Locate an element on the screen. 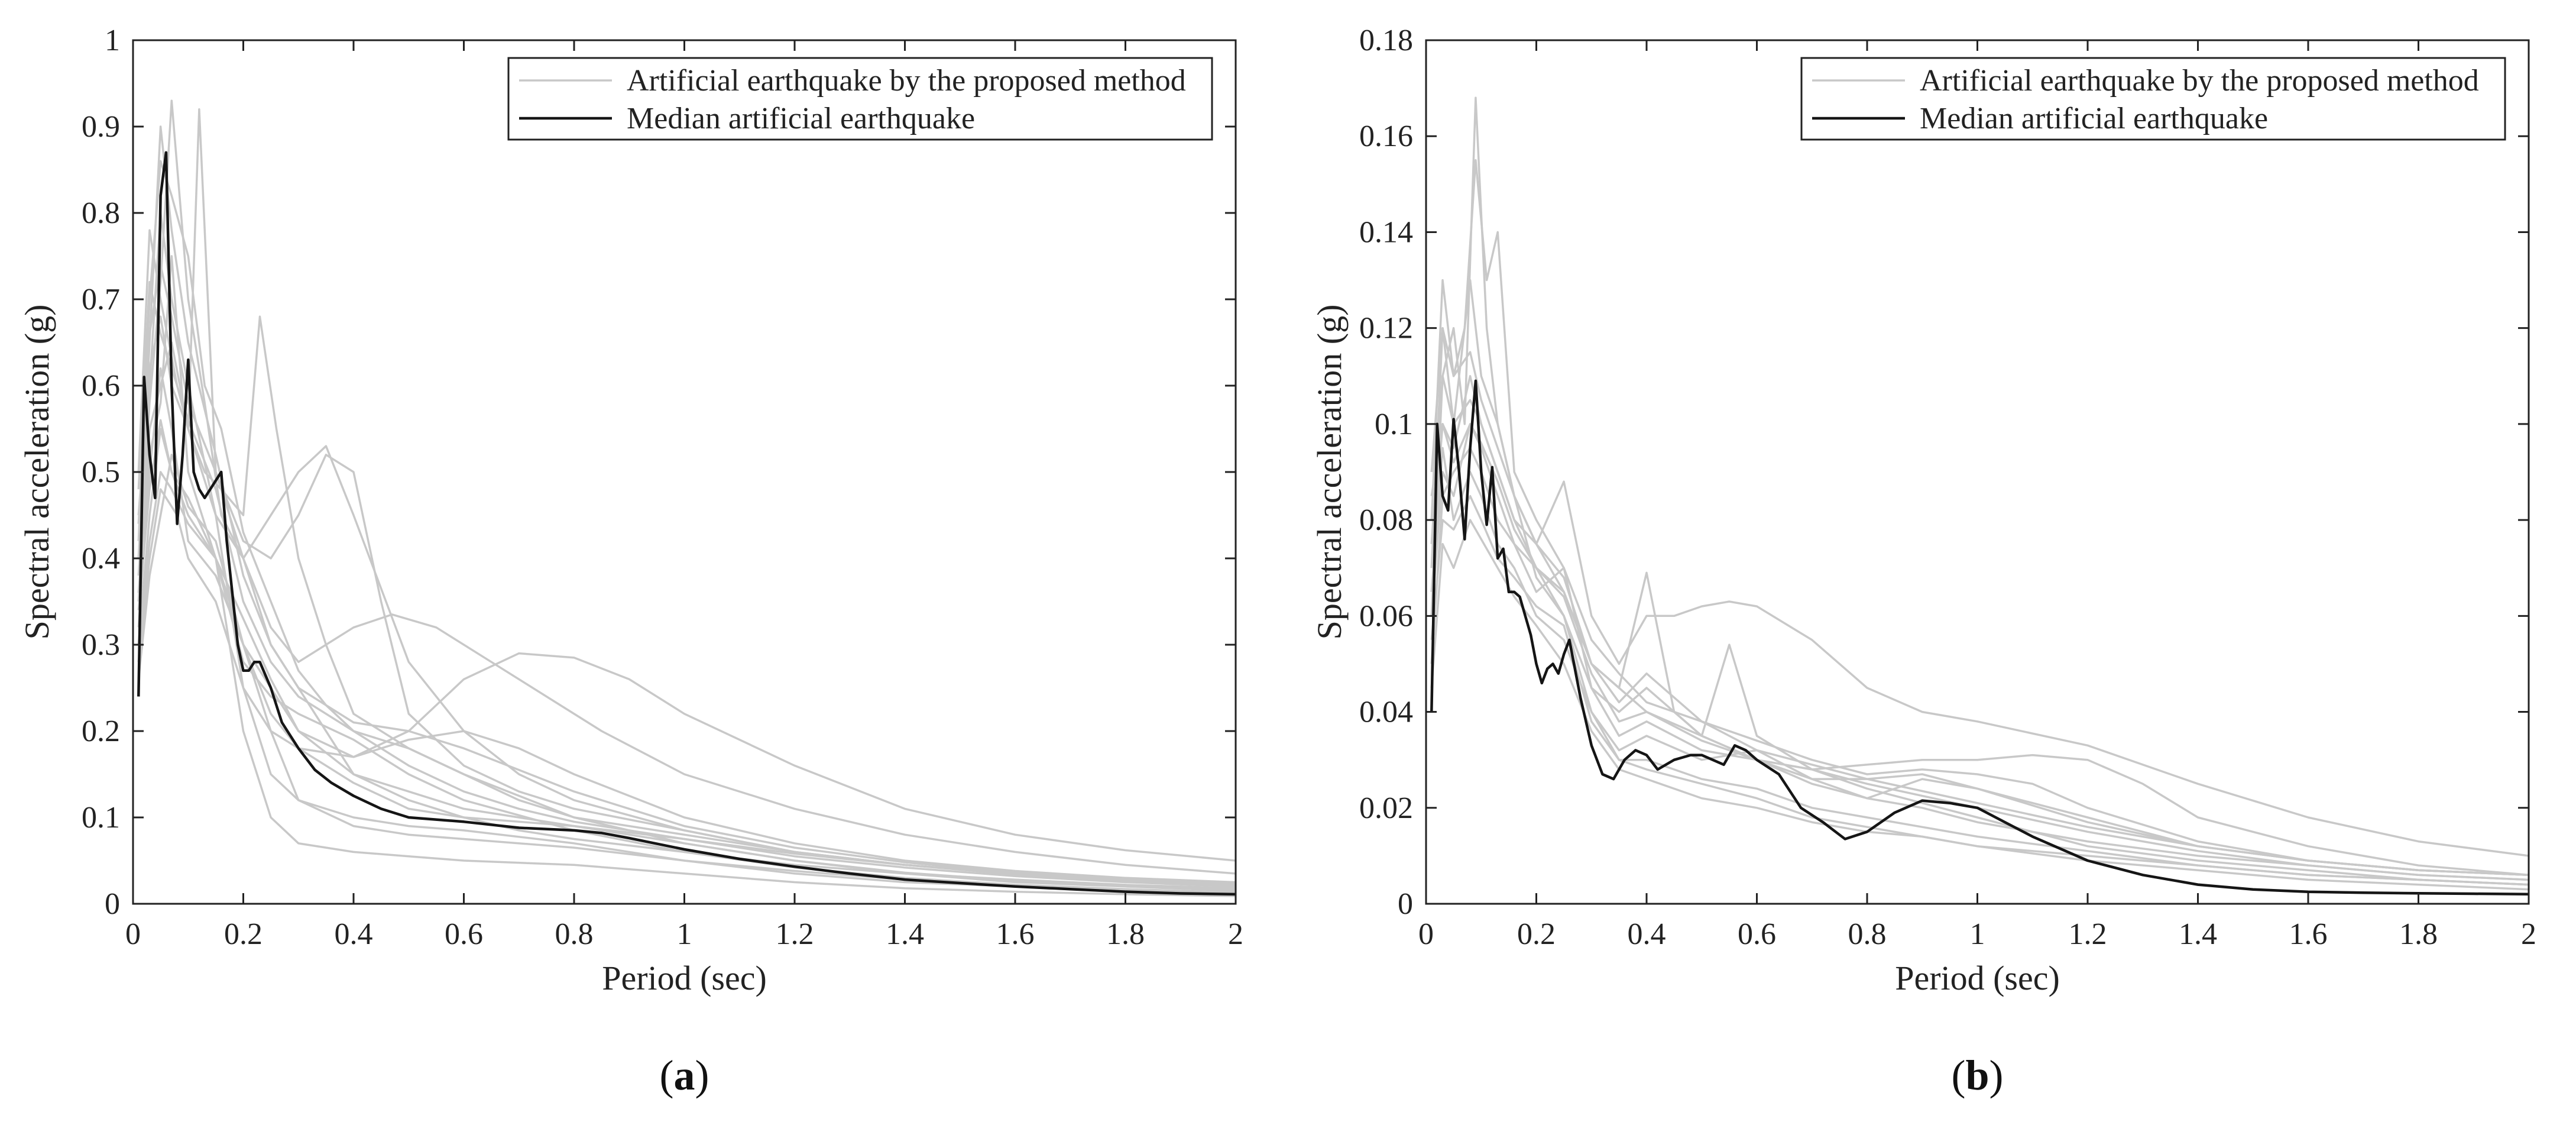 The height and width of the screenshot is (1125, 2576). panel-label: (b) is located at coordinates (1977, 1075).